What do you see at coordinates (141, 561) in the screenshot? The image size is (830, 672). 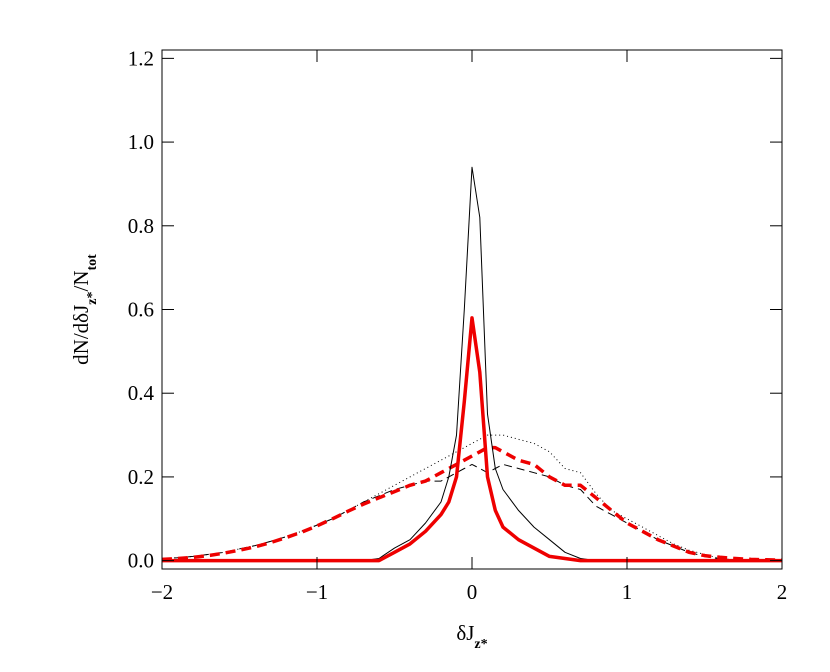 I see `y-tick-label: 0.0` at bounding box center [141, 561].